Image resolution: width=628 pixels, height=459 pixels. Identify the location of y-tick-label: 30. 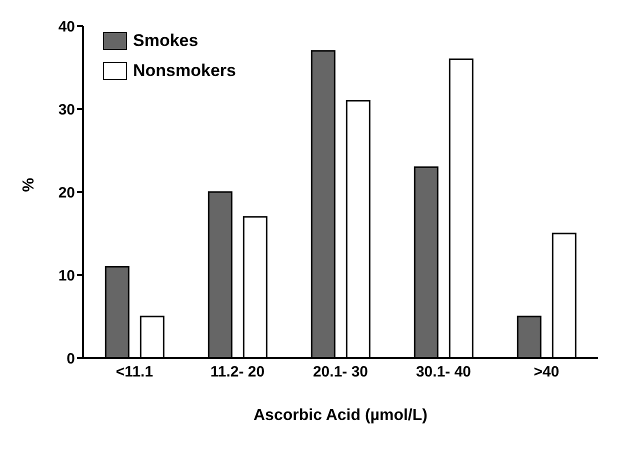
(66, 109).